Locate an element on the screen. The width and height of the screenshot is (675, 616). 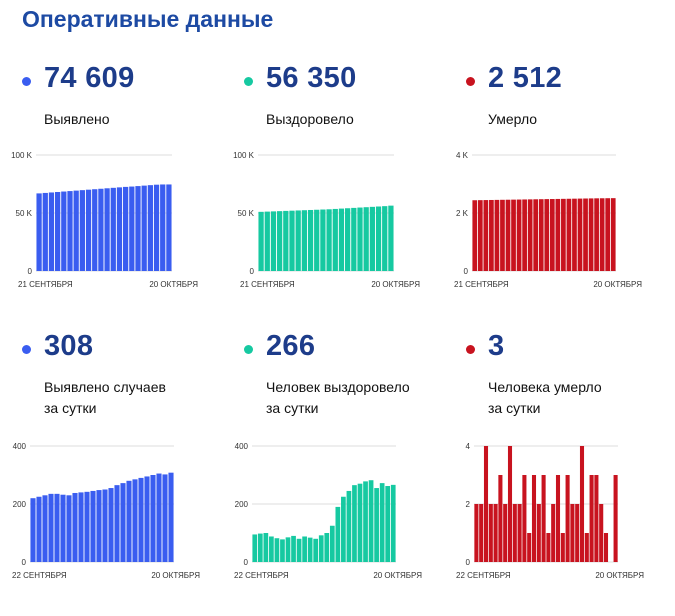
stat-value: 56 350 is located at coordinates (311, 78).